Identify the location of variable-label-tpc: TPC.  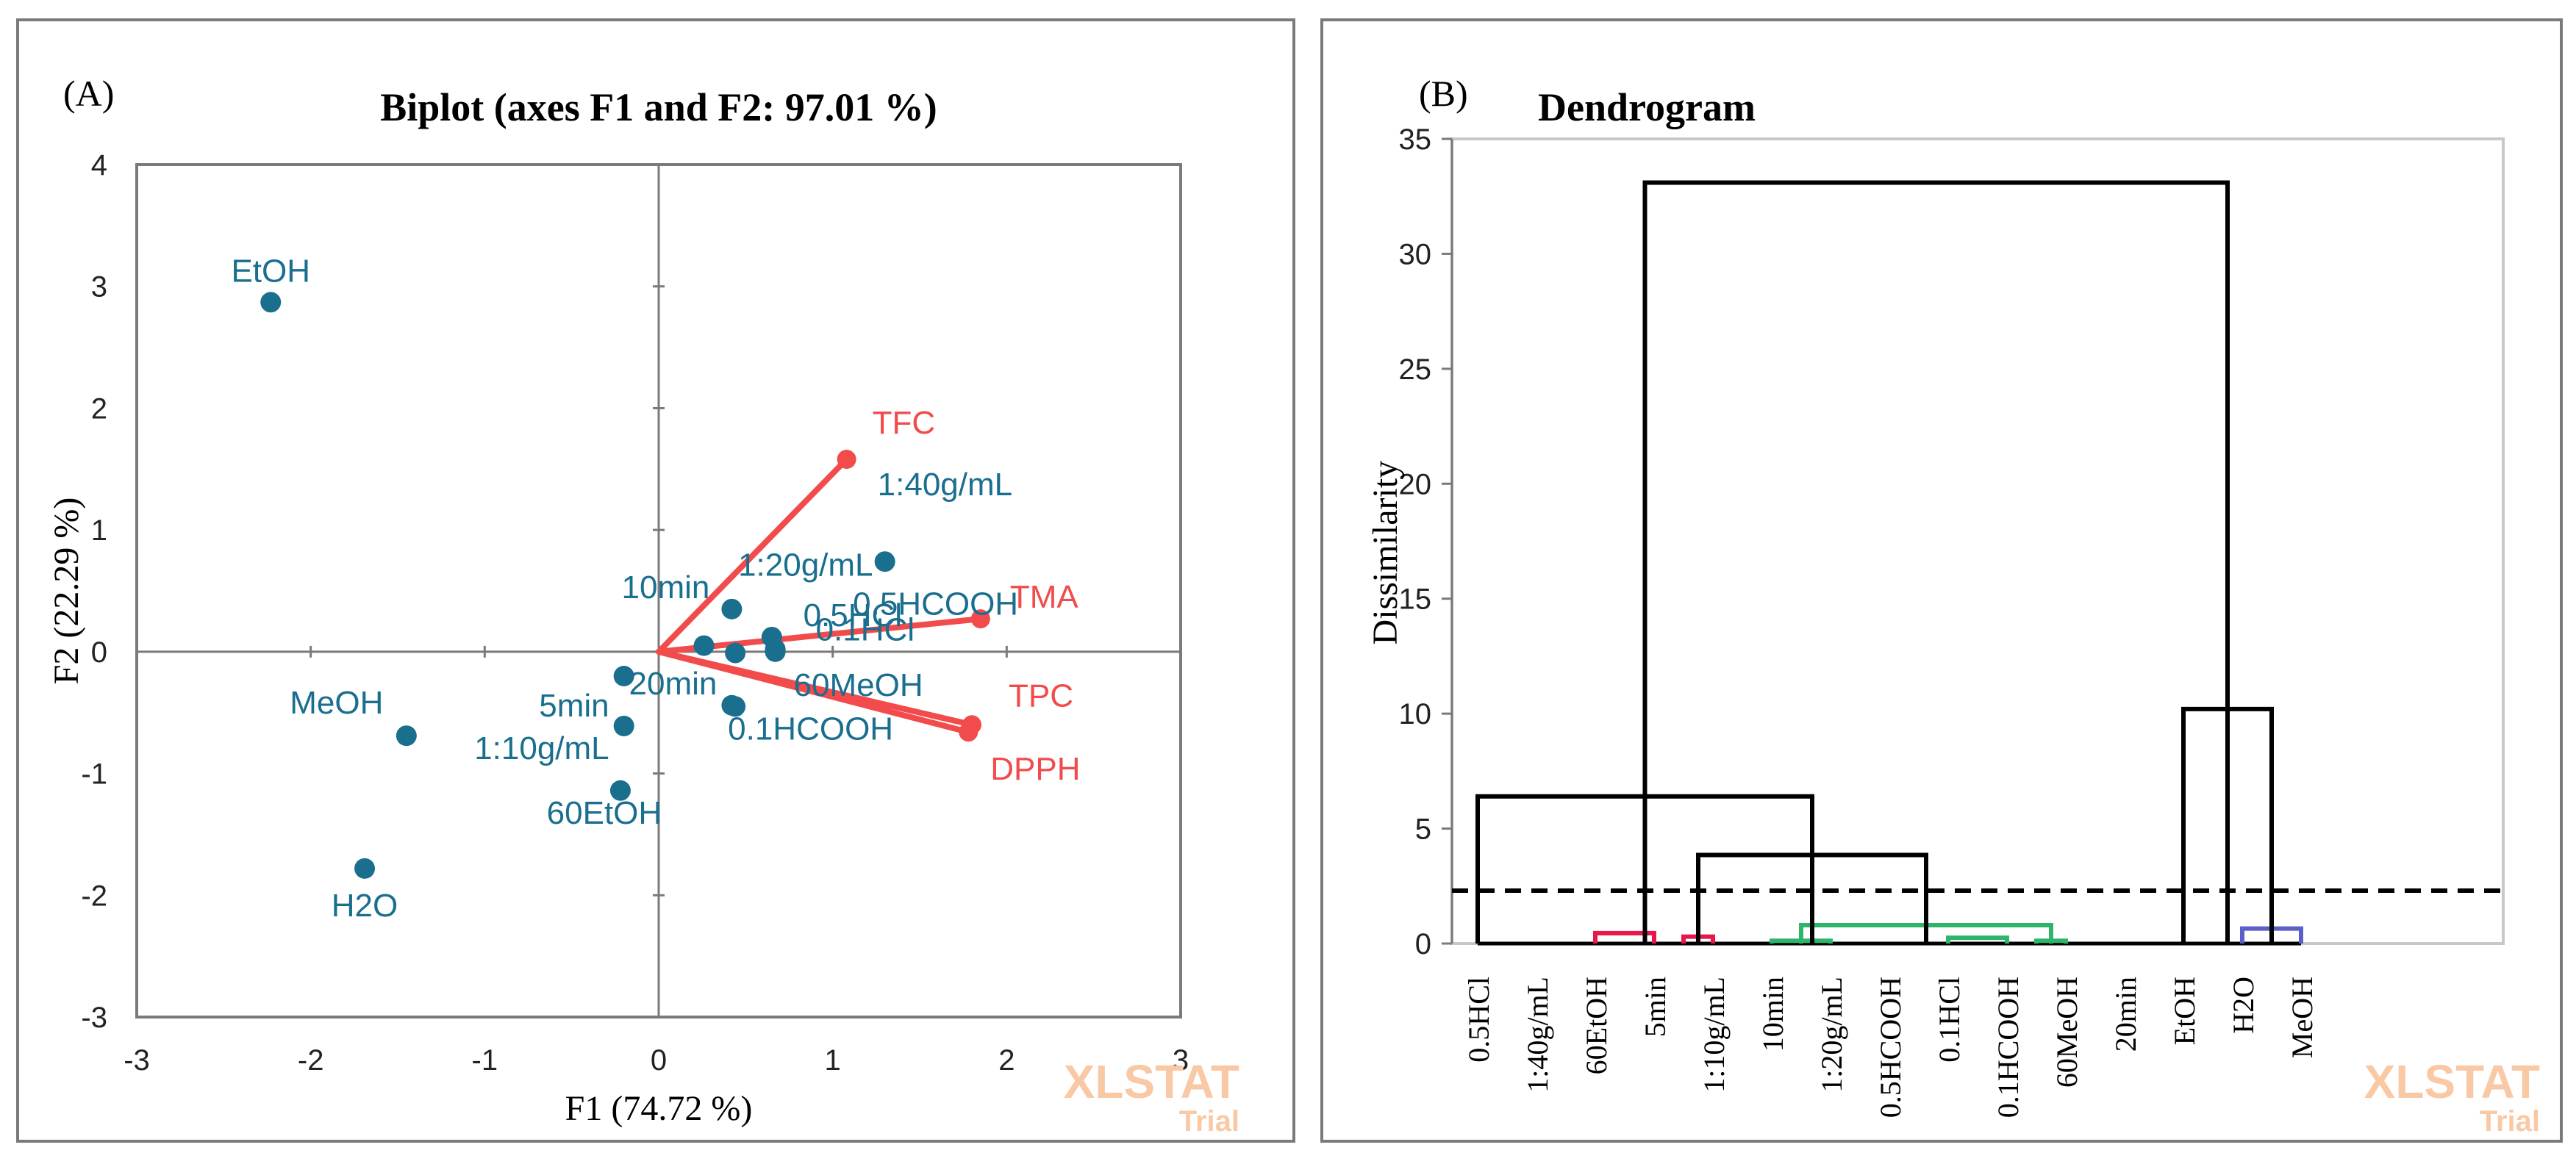
(1041, 696).